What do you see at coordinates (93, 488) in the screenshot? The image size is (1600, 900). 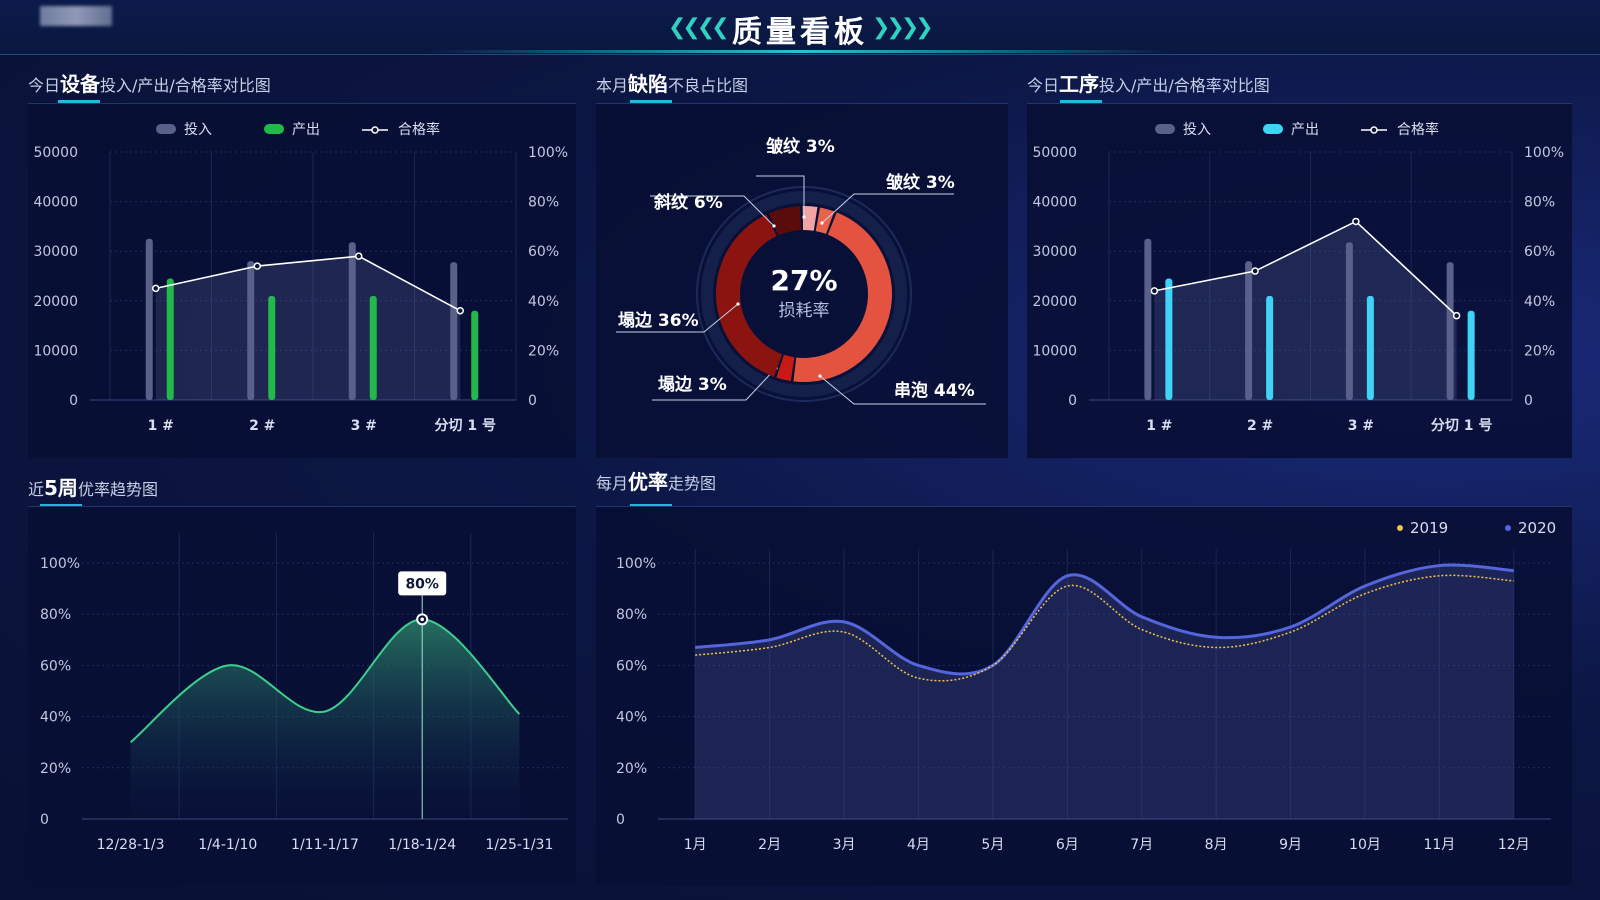 I see `panel-title-weekly: 近5周优率趋势图` at bounding box center [93, 488].